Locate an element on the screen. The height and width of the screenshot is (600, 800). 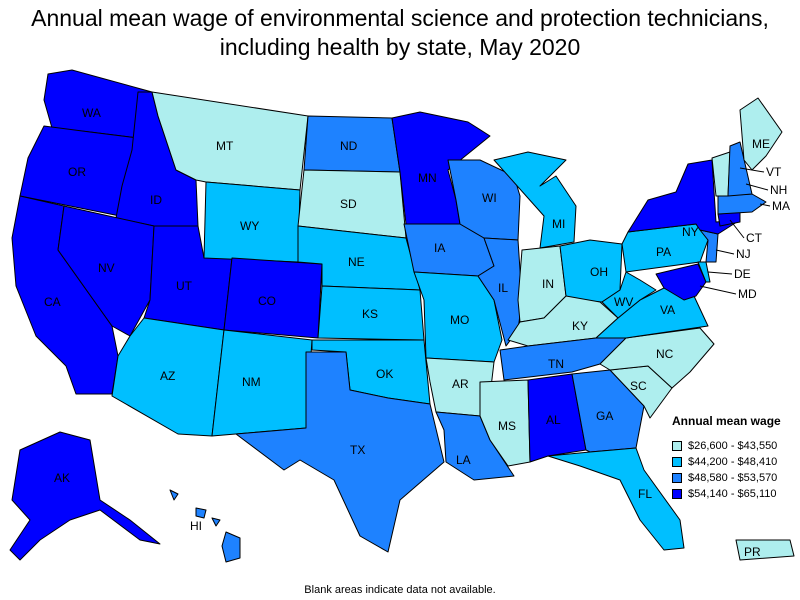
svg-text: WY is located at coordinates (249, 226).